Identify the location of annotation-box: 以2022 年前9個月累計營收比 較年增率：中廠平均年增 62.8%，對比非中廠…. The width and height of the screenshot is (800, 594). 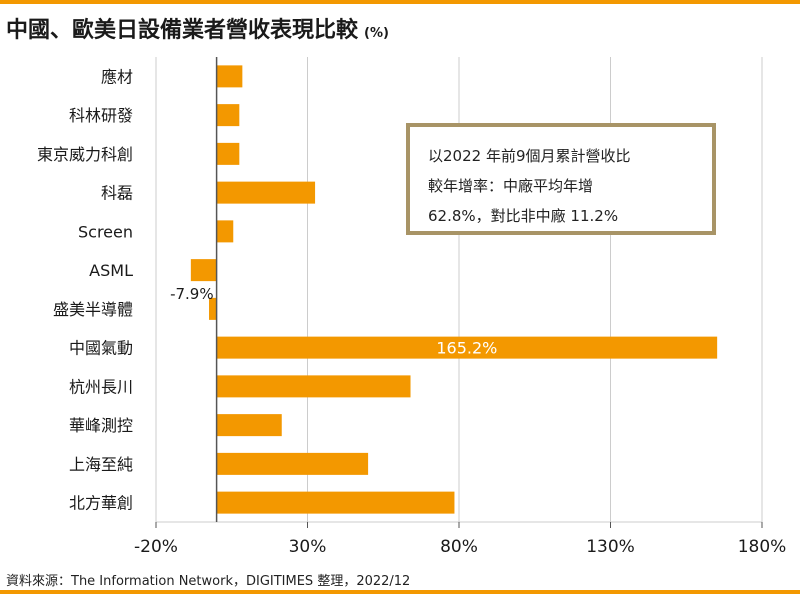
(561, 179).